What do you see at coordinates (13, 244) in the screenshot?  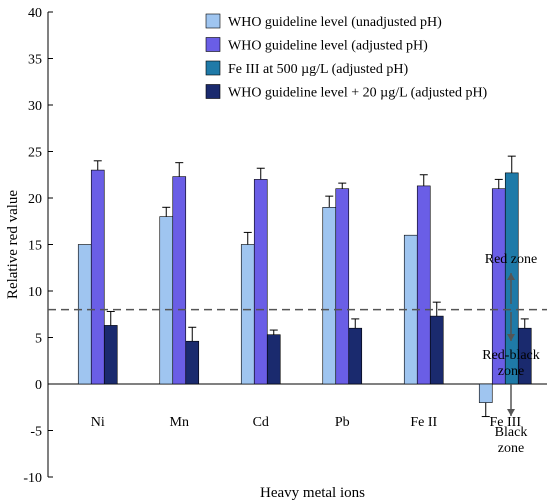 I see `y-axis-title: Relative red value` at bounding box center [13, 244].